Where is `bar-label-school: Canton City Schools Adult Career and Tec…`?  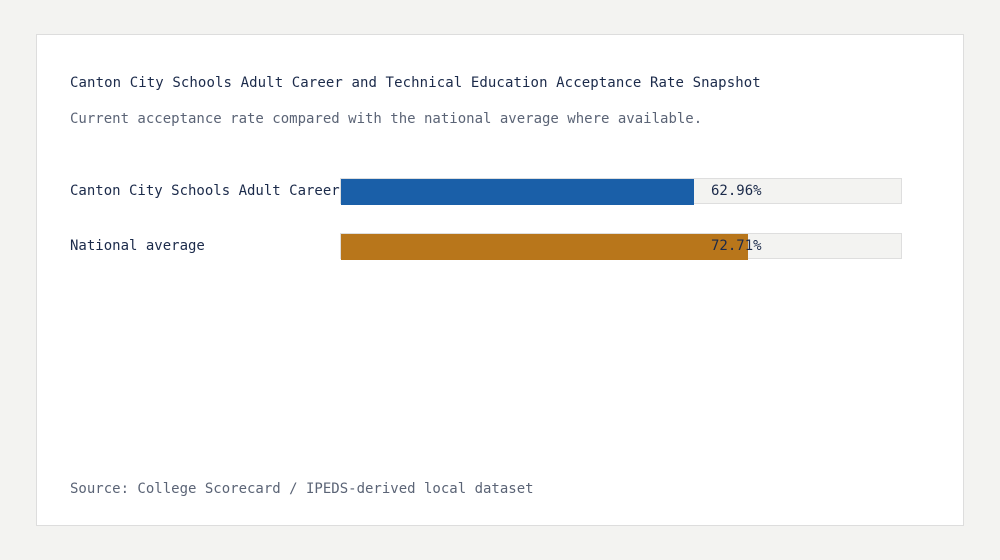
bar-label-school: Canton City Schools Adult Career and Tec… is located at coordinates (205, 191).